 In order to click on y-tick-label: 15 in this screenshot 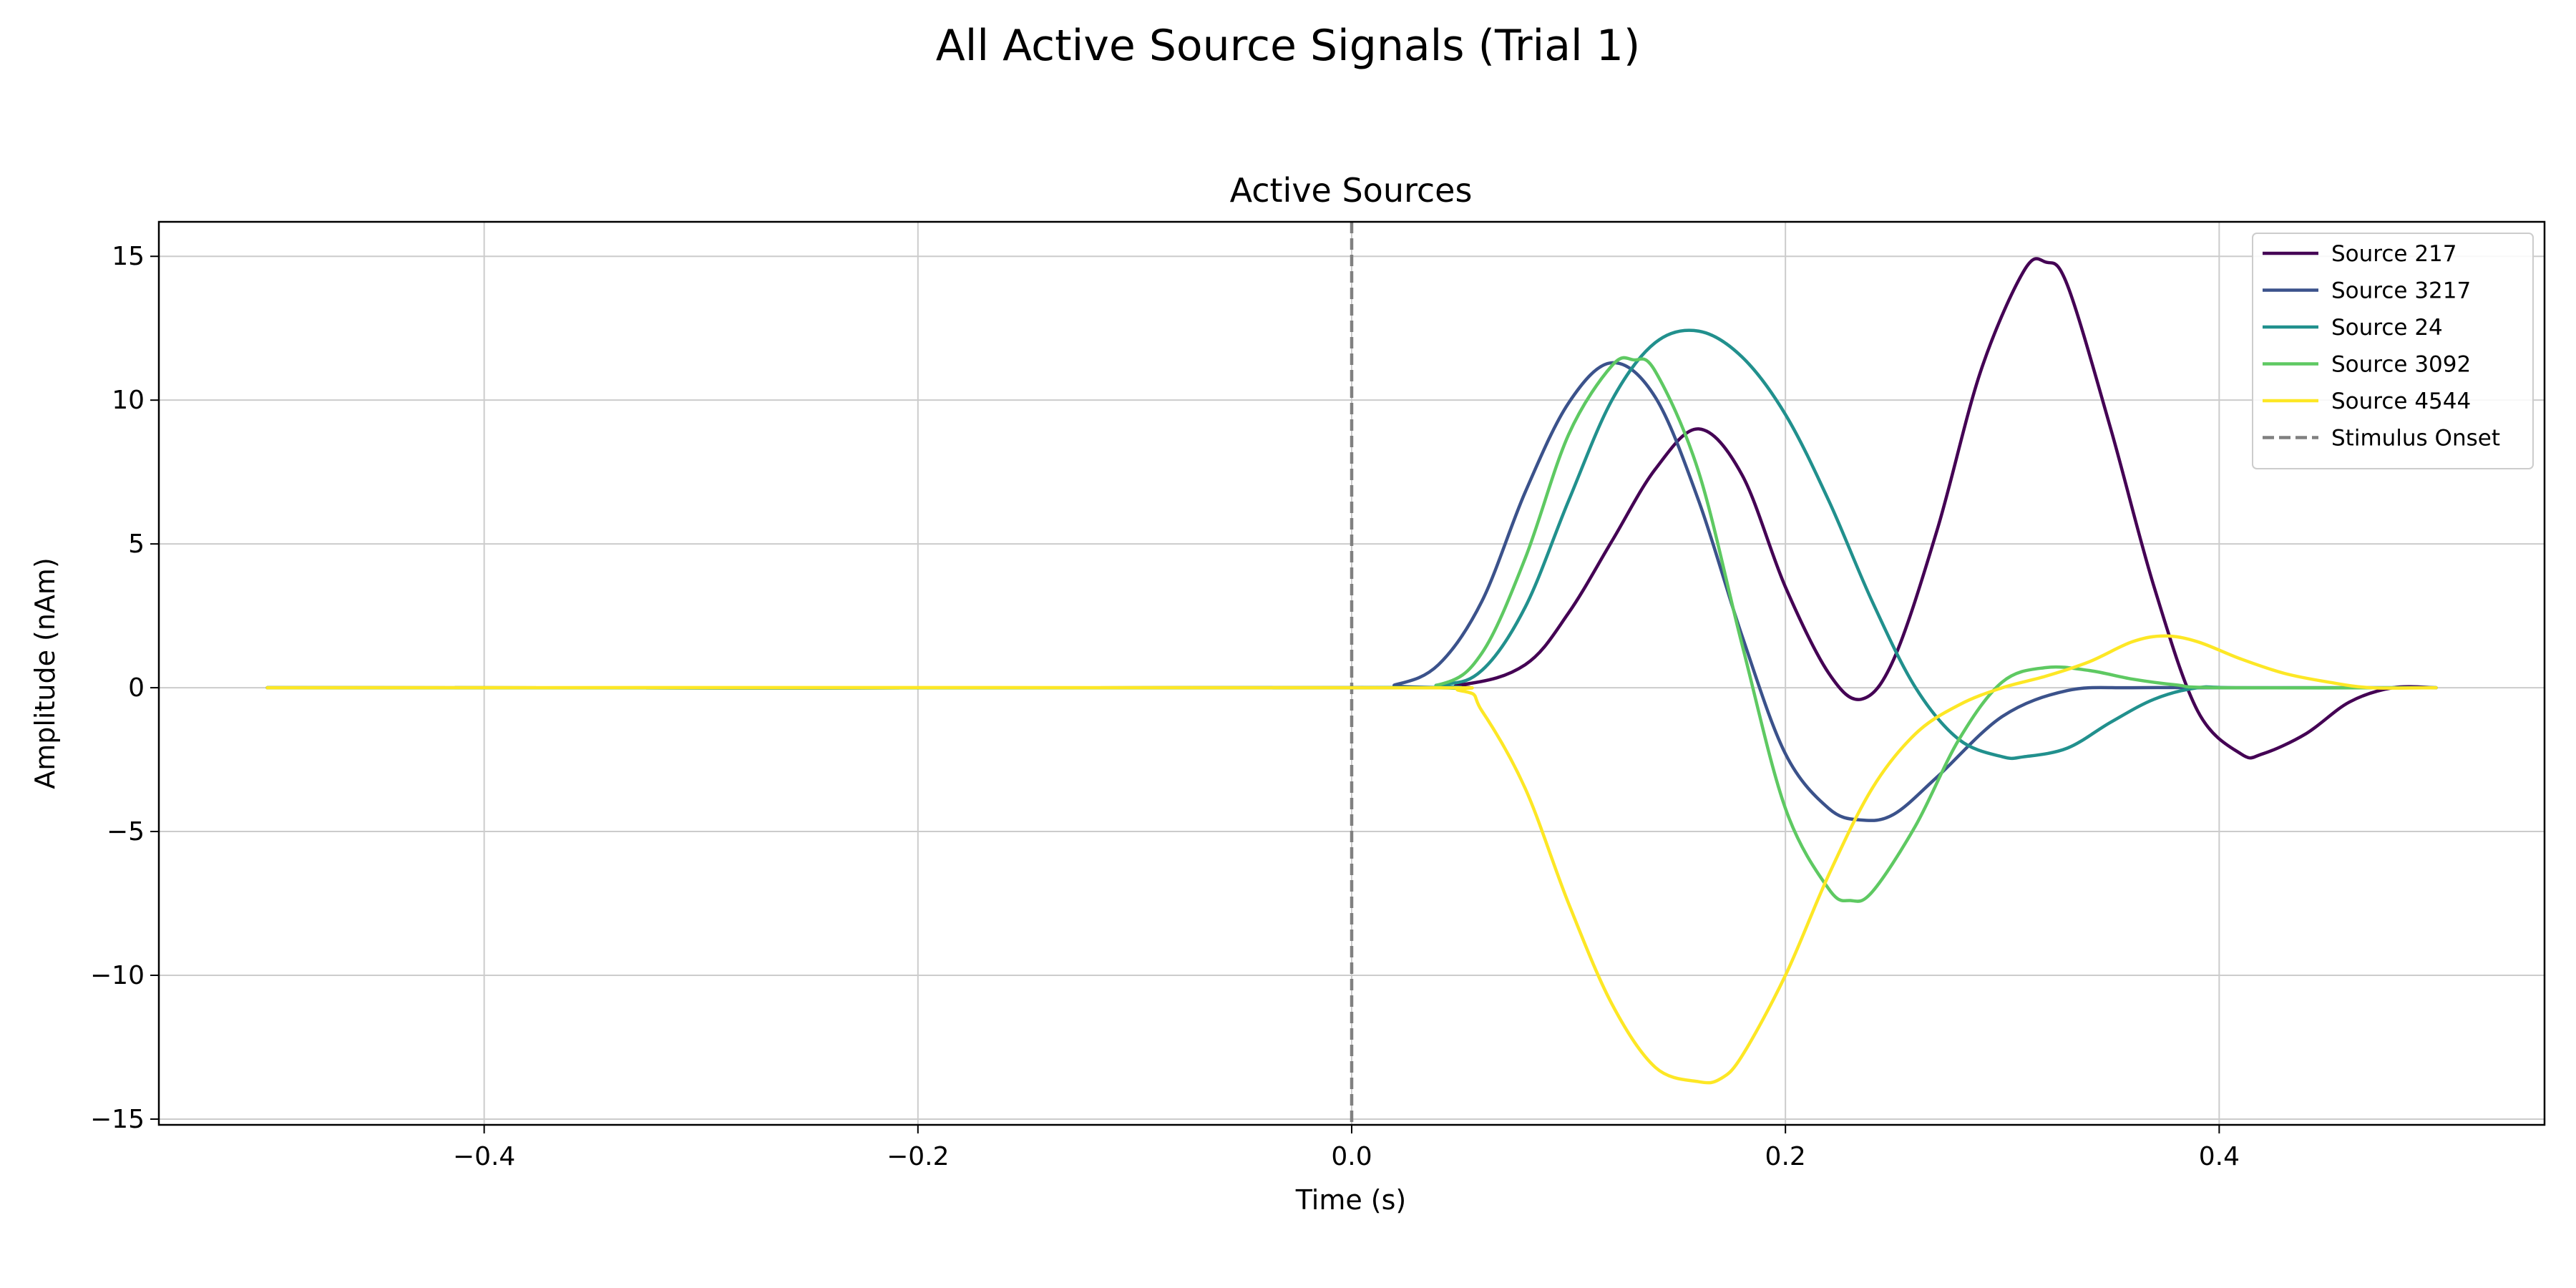, I will do `click(128, 256)`.